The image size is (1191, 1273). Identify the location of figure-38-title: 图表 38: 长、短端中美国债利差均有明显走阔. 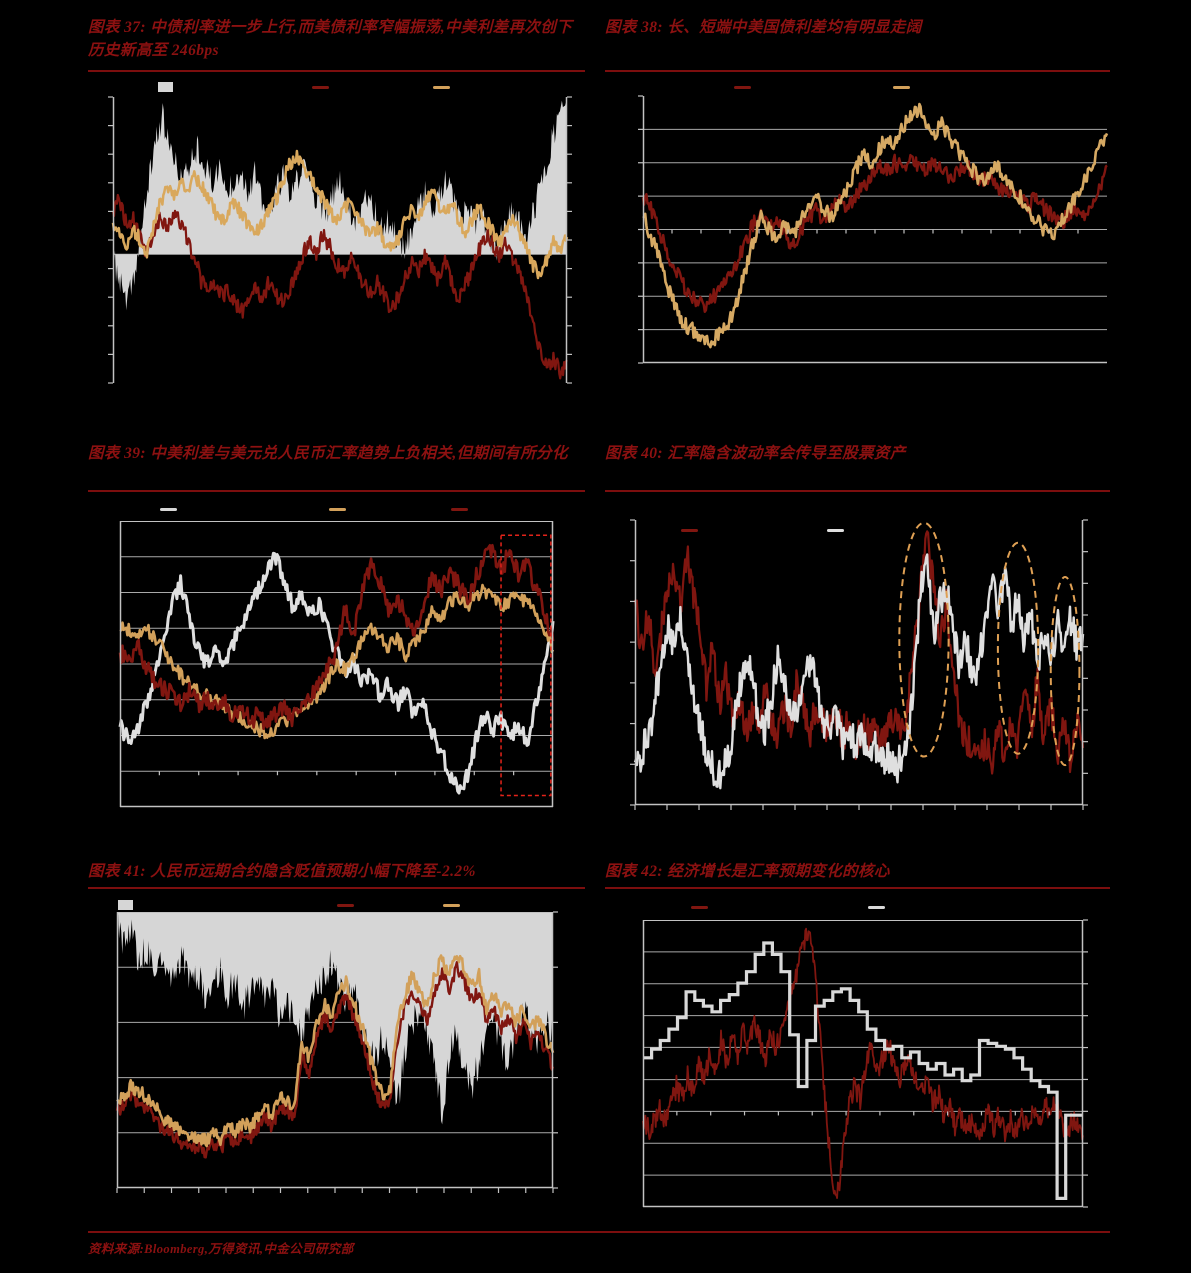
(763, 27).